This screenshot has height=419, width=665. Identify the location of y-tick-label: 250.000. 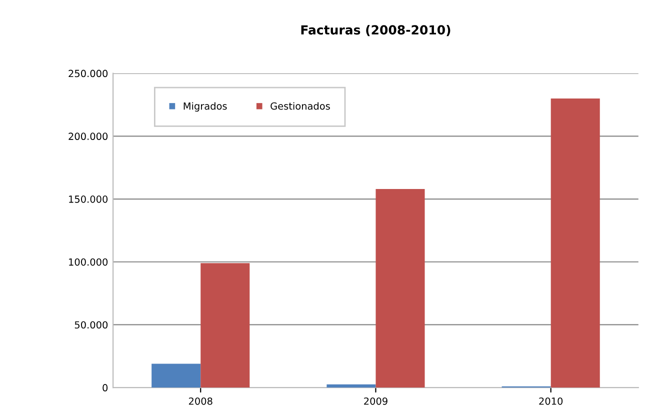
(88, 74).